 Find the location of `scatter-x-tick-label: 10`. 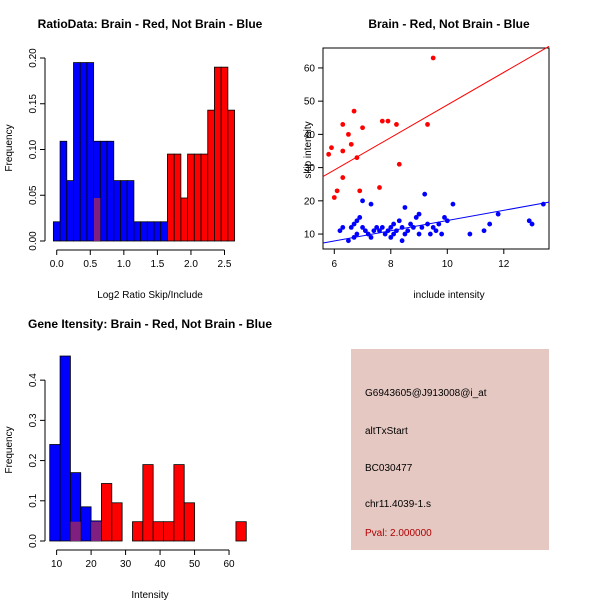

scatter-x-tick-label: 10 is located at coordinates (448, 264).